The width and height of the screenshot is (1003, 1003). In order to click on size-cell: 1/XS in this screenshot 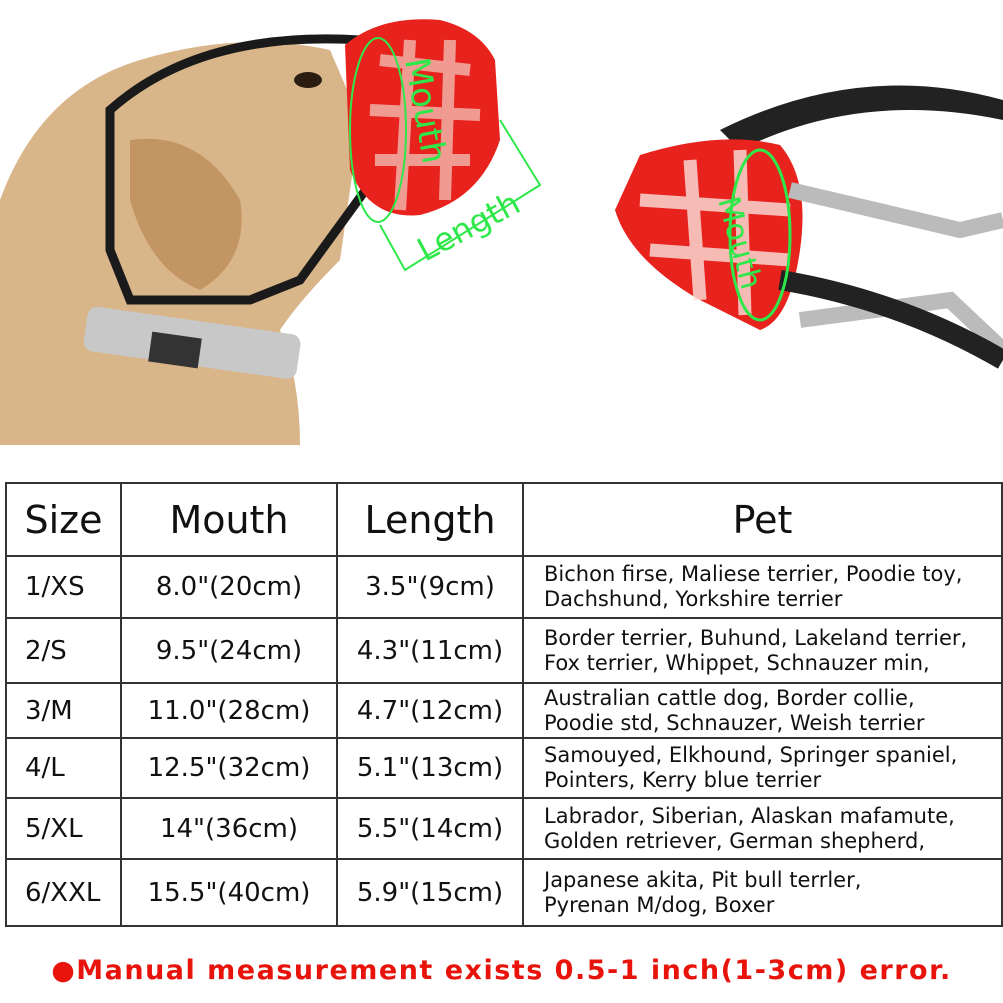, I will do `click(63, 587)`.